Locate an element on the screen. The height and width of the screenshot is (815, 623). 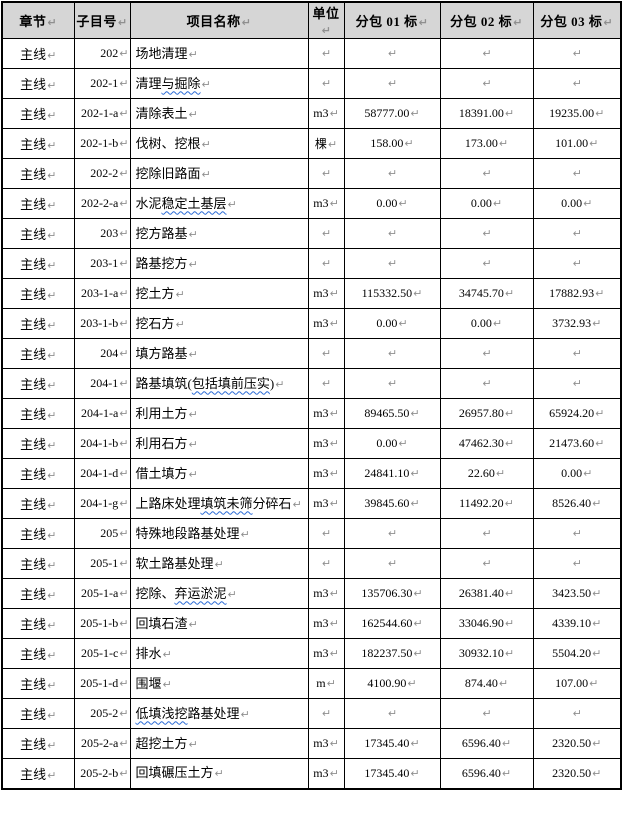
cell-name: 填方路基↵ is located at coordinates (219, 353).